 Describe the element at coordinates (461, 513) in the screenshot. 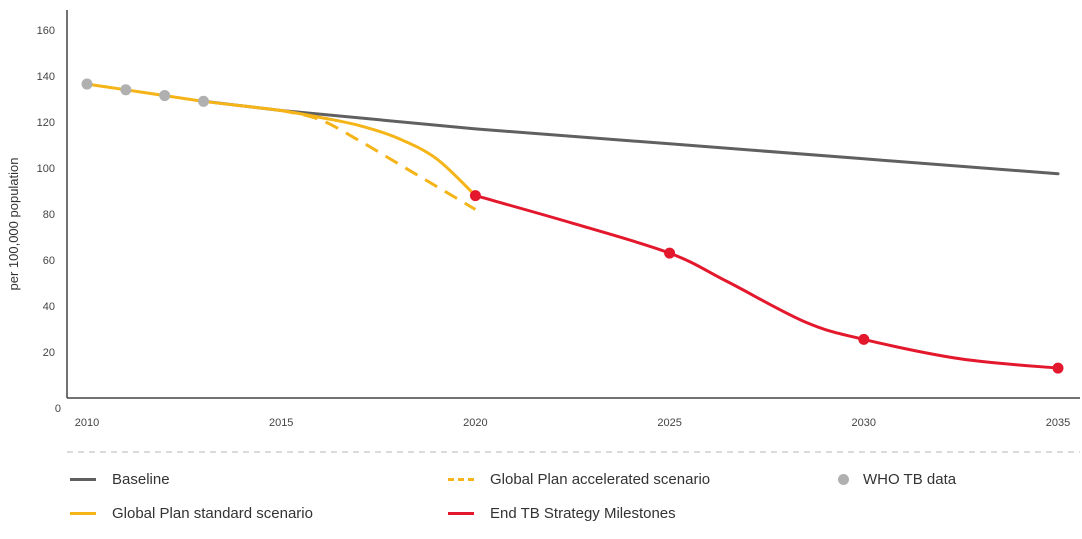

I see `legend-swatch-end-tb-strategy` at that location.